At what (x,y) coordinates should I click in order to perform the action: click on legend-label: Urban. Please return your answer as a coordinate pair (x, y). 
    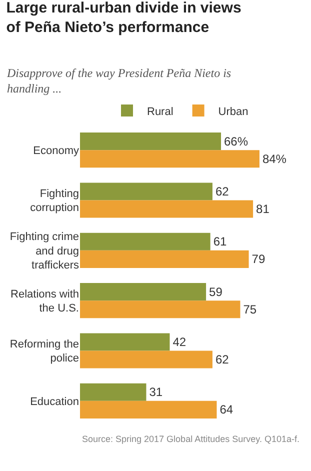
    Looking at the image, I should click on (233, 112).